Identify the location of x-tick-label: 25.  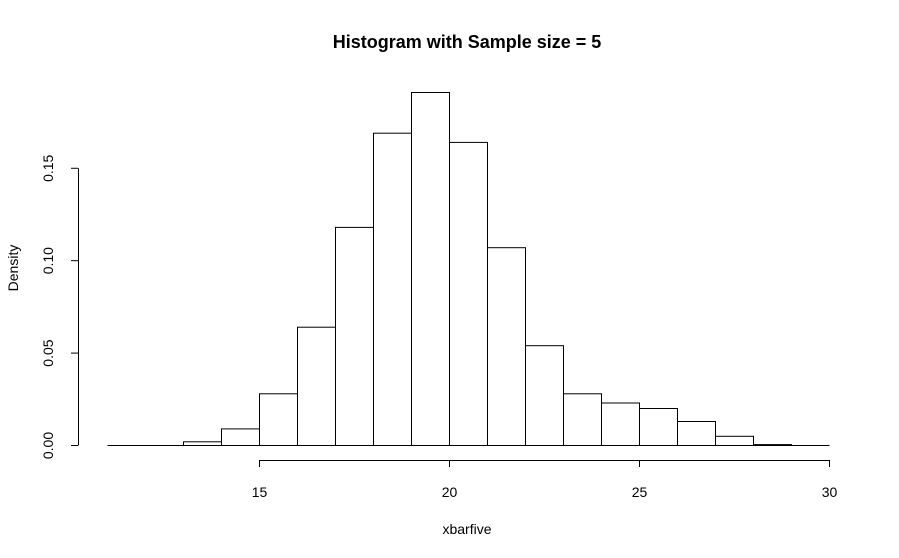
(640, 492).